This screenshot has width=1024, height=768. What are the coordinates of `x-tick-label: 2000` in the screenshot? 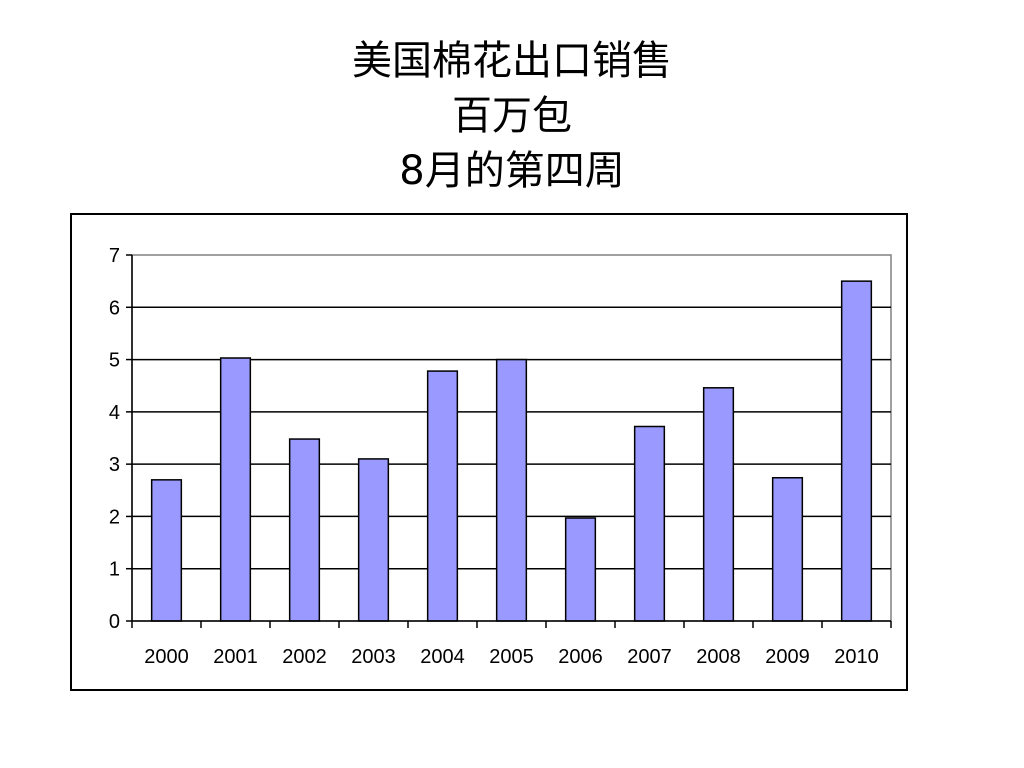 It's located at (166, 657).